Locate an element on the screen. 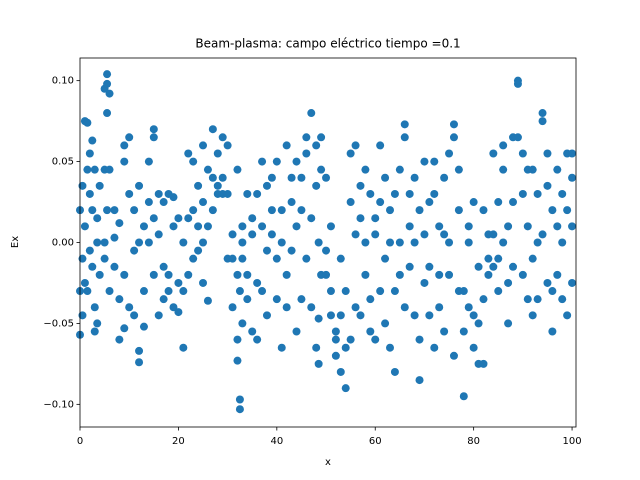 The image size is (640, 480). x-axis-label: x is located at coordinates (328, 462).